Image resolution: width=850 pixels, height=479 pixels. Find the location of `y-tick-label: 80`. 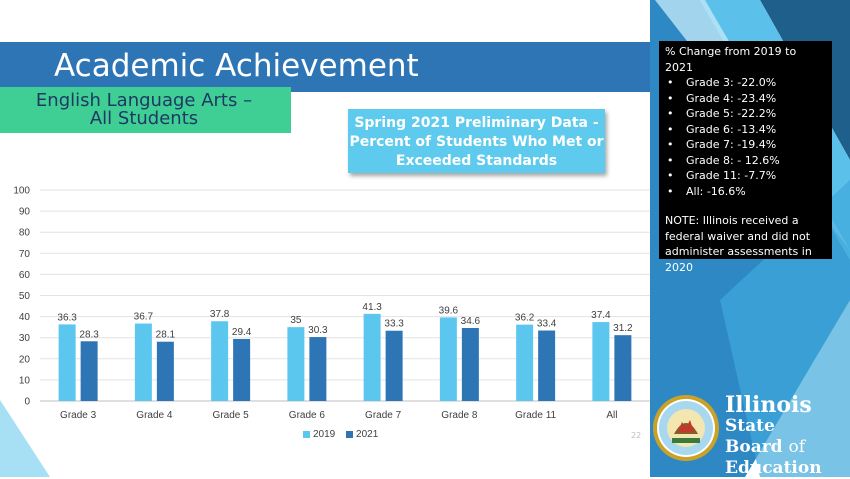

y-tick-label: 80 is located at coordinates (25, 233).